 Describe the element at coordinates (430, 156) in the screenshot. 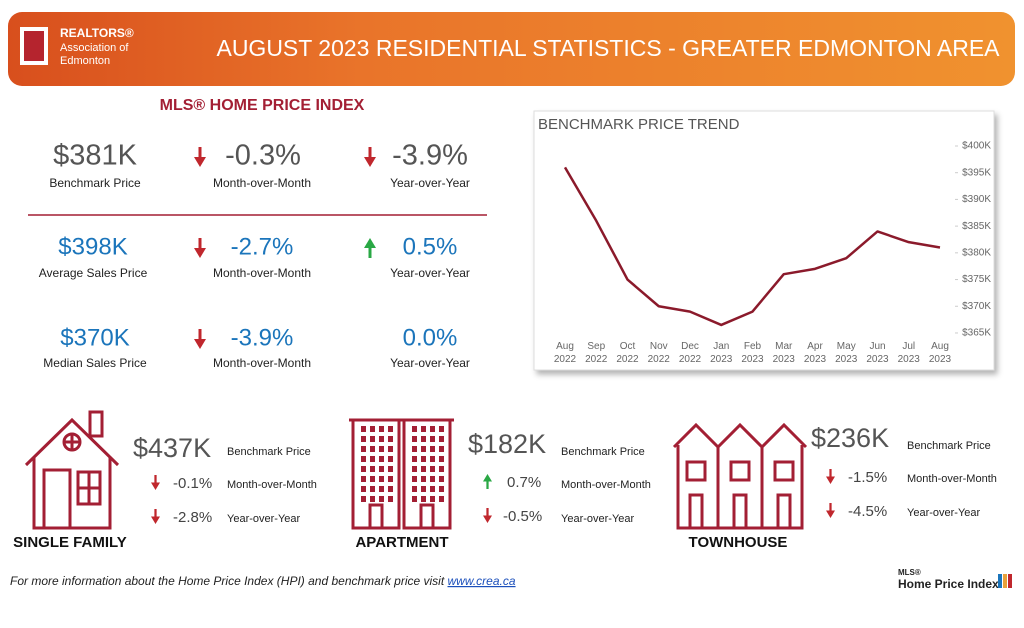

I see `stat-value: -3.9%` at that location.